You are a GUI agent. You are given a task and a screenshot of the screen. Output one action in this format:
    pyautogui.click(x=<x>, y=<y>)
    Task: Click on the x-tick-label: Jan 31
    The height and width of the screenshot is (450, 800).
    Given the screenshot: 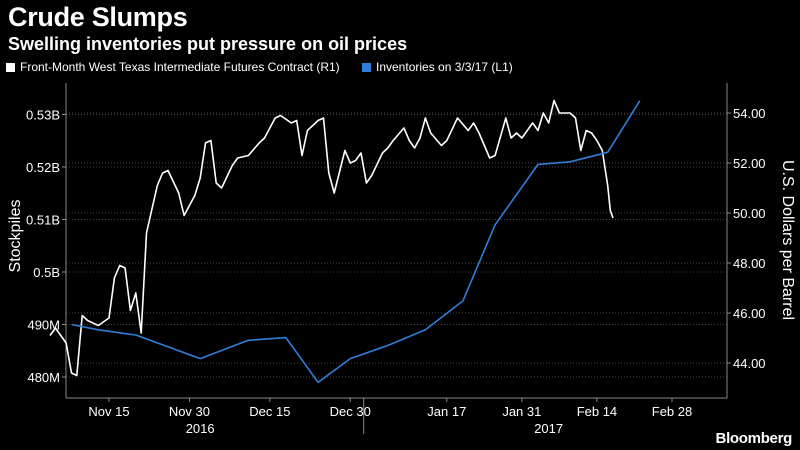 What is the action you would take?
    pyautogui.click(x=521, y=411)
    